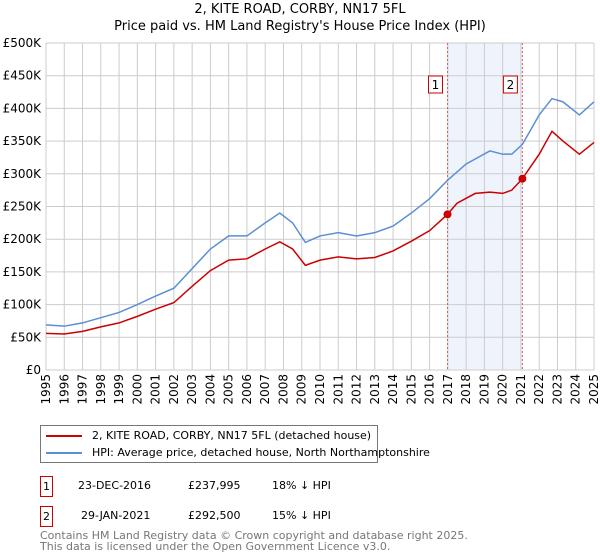 This screenshot has height=560, width=600. What do you see at coordinates (210, 389) in the screenshot?
I see `x-tick-label: 2004` at bounding box center [210, 389].